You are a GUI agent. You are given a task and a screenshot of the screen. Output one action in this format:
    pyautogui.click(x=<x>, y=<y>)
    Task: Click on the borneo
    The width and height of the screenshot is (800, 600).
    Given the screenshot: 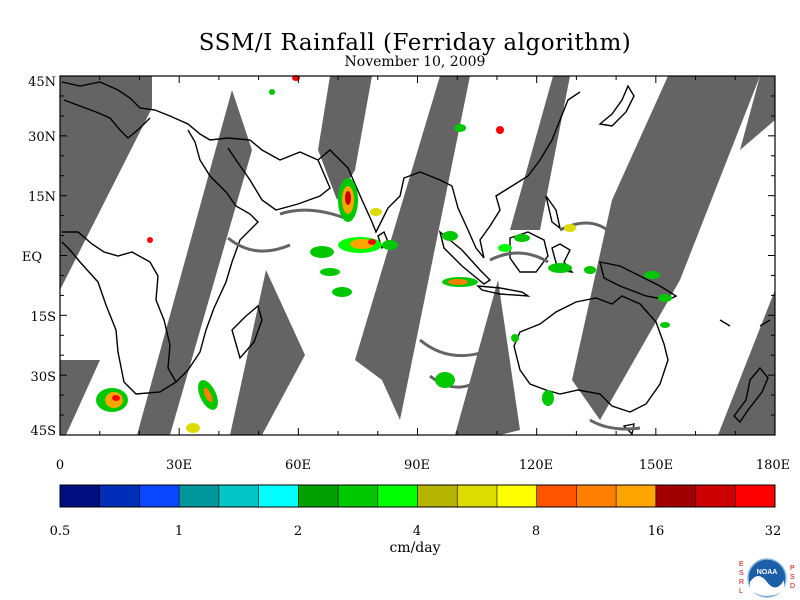 What is the action you would take?
    pyautogui.click(x=529, y=252)
    